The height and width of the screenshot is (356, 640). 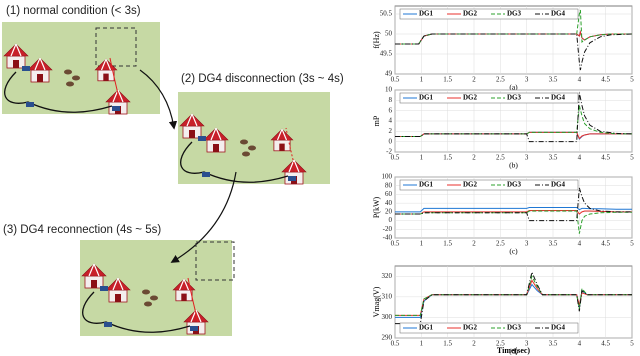 I want to click on y-tick-label: 80, so click(x=389, y=185).